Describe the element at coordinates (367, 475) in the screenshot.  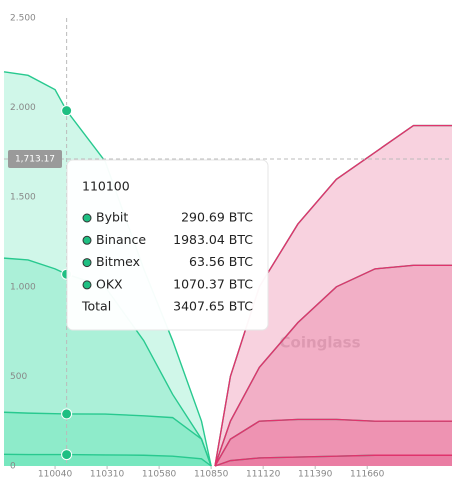
I see `x-tick-label: 111660` at that location.